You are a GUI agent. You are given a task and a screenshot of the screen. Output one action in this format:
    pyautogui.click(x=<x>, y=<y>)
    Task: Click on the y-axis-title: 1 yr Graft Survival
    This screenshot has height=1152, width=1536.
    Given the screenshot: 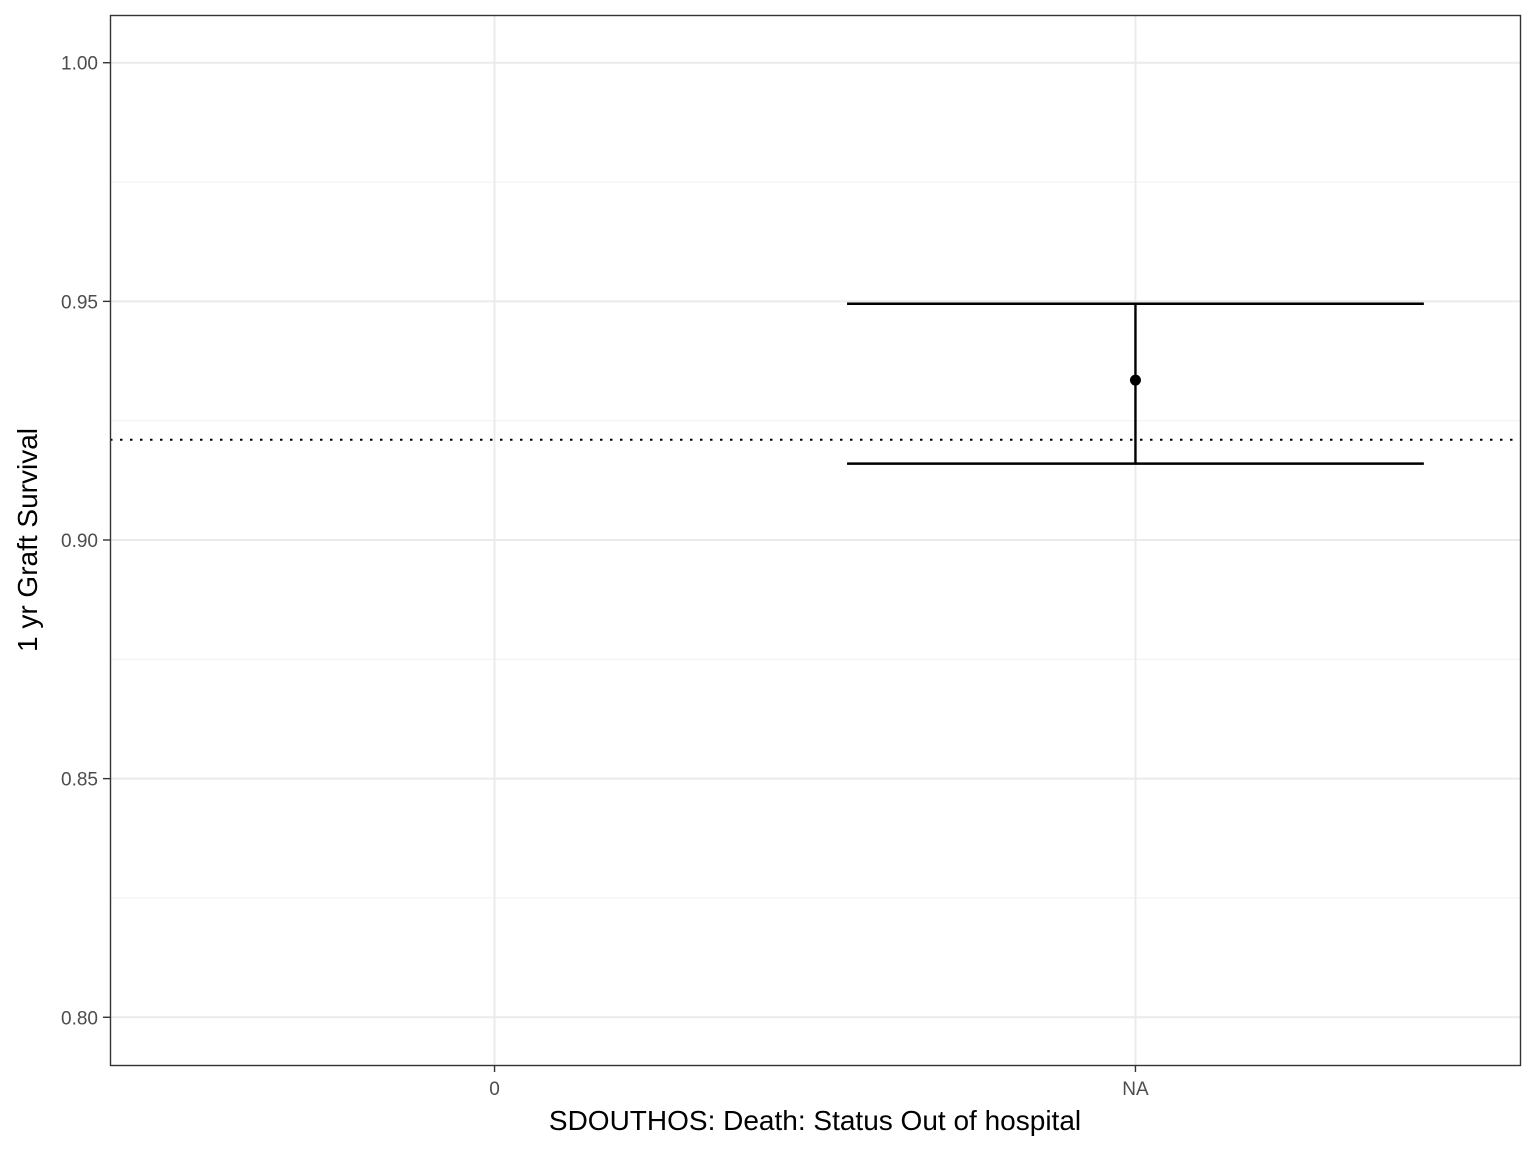 What is the action you would take?
    pyautogui.click(x=27, y=540)
    